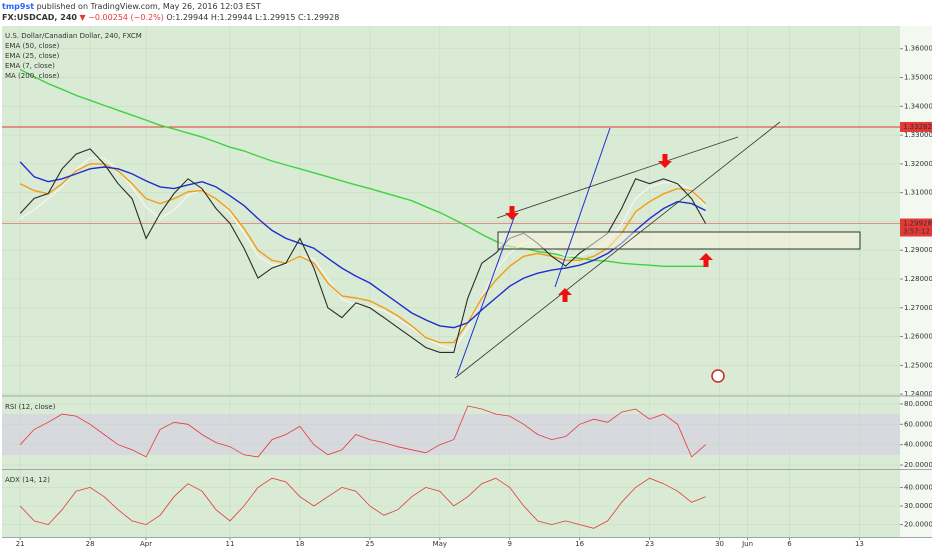  What do you see at coordinates (18, 6) in the screenshot?
I see `author: tmp9st` at bounding box center [18, 6].